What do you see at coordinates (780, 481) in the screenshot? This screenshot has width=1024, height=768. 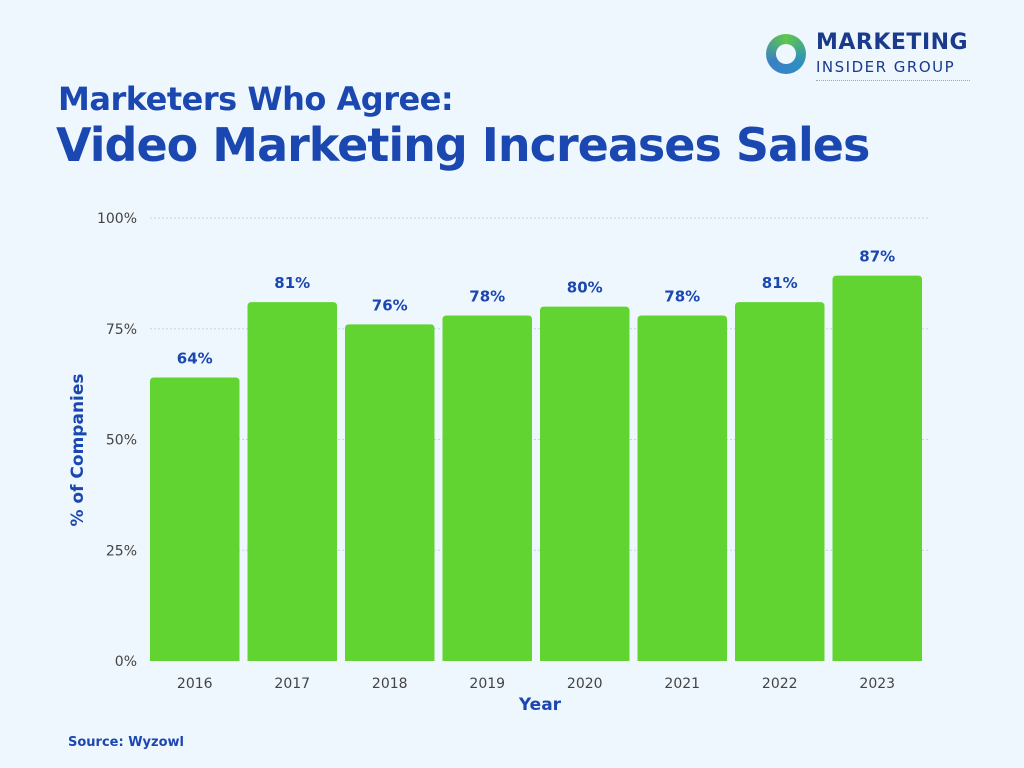 I see `bar-2022` at bounding box center [780, 481].